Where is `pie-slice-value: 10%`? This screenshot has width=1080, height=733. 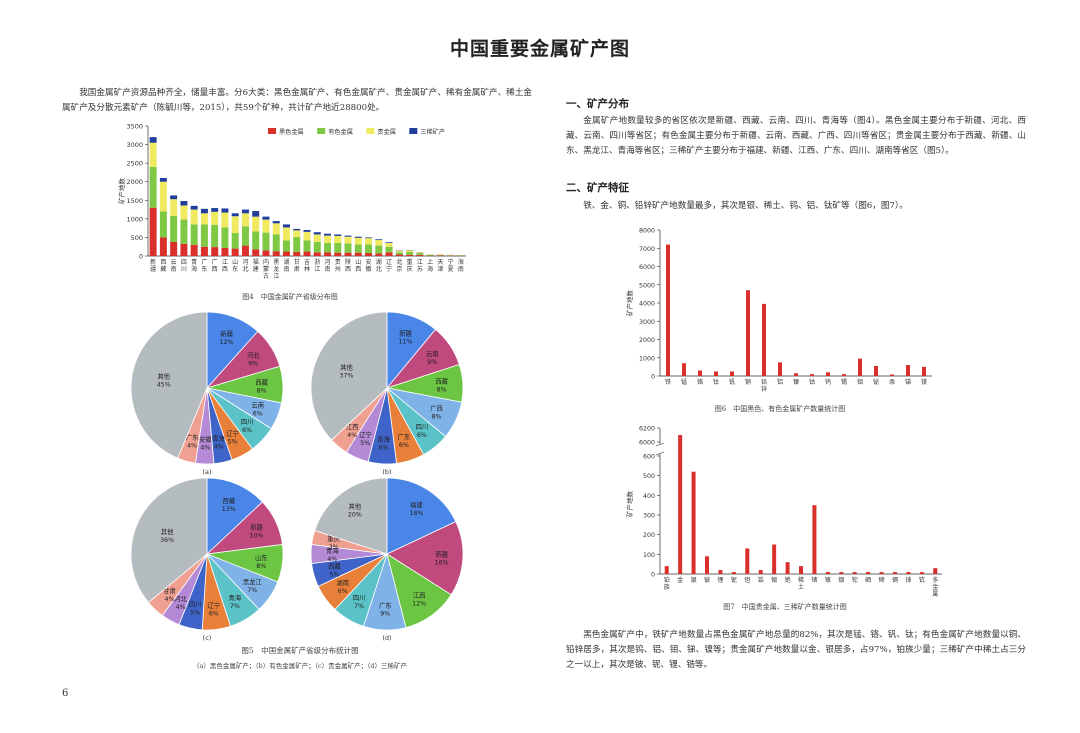 pie-slice-value: 10% is located at coordinates (257, 536).